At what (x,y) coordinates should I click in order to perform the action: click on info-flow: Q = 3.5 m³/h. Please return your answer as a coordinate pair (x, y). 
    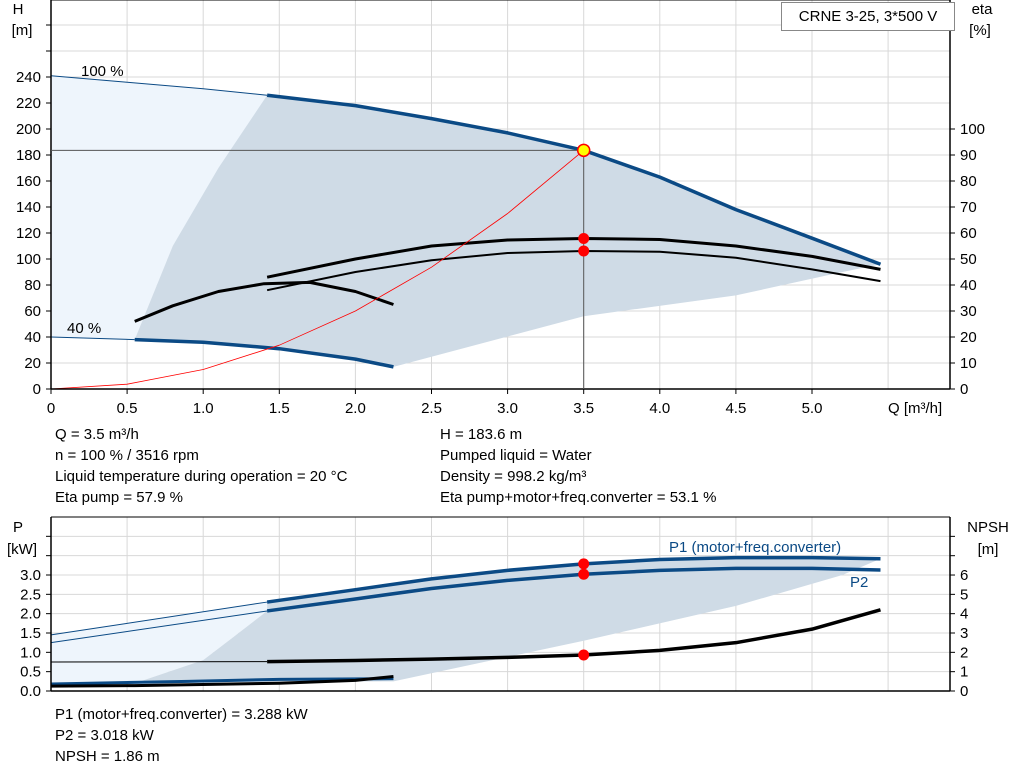
    Looking at the image, I should click on (97, 434).